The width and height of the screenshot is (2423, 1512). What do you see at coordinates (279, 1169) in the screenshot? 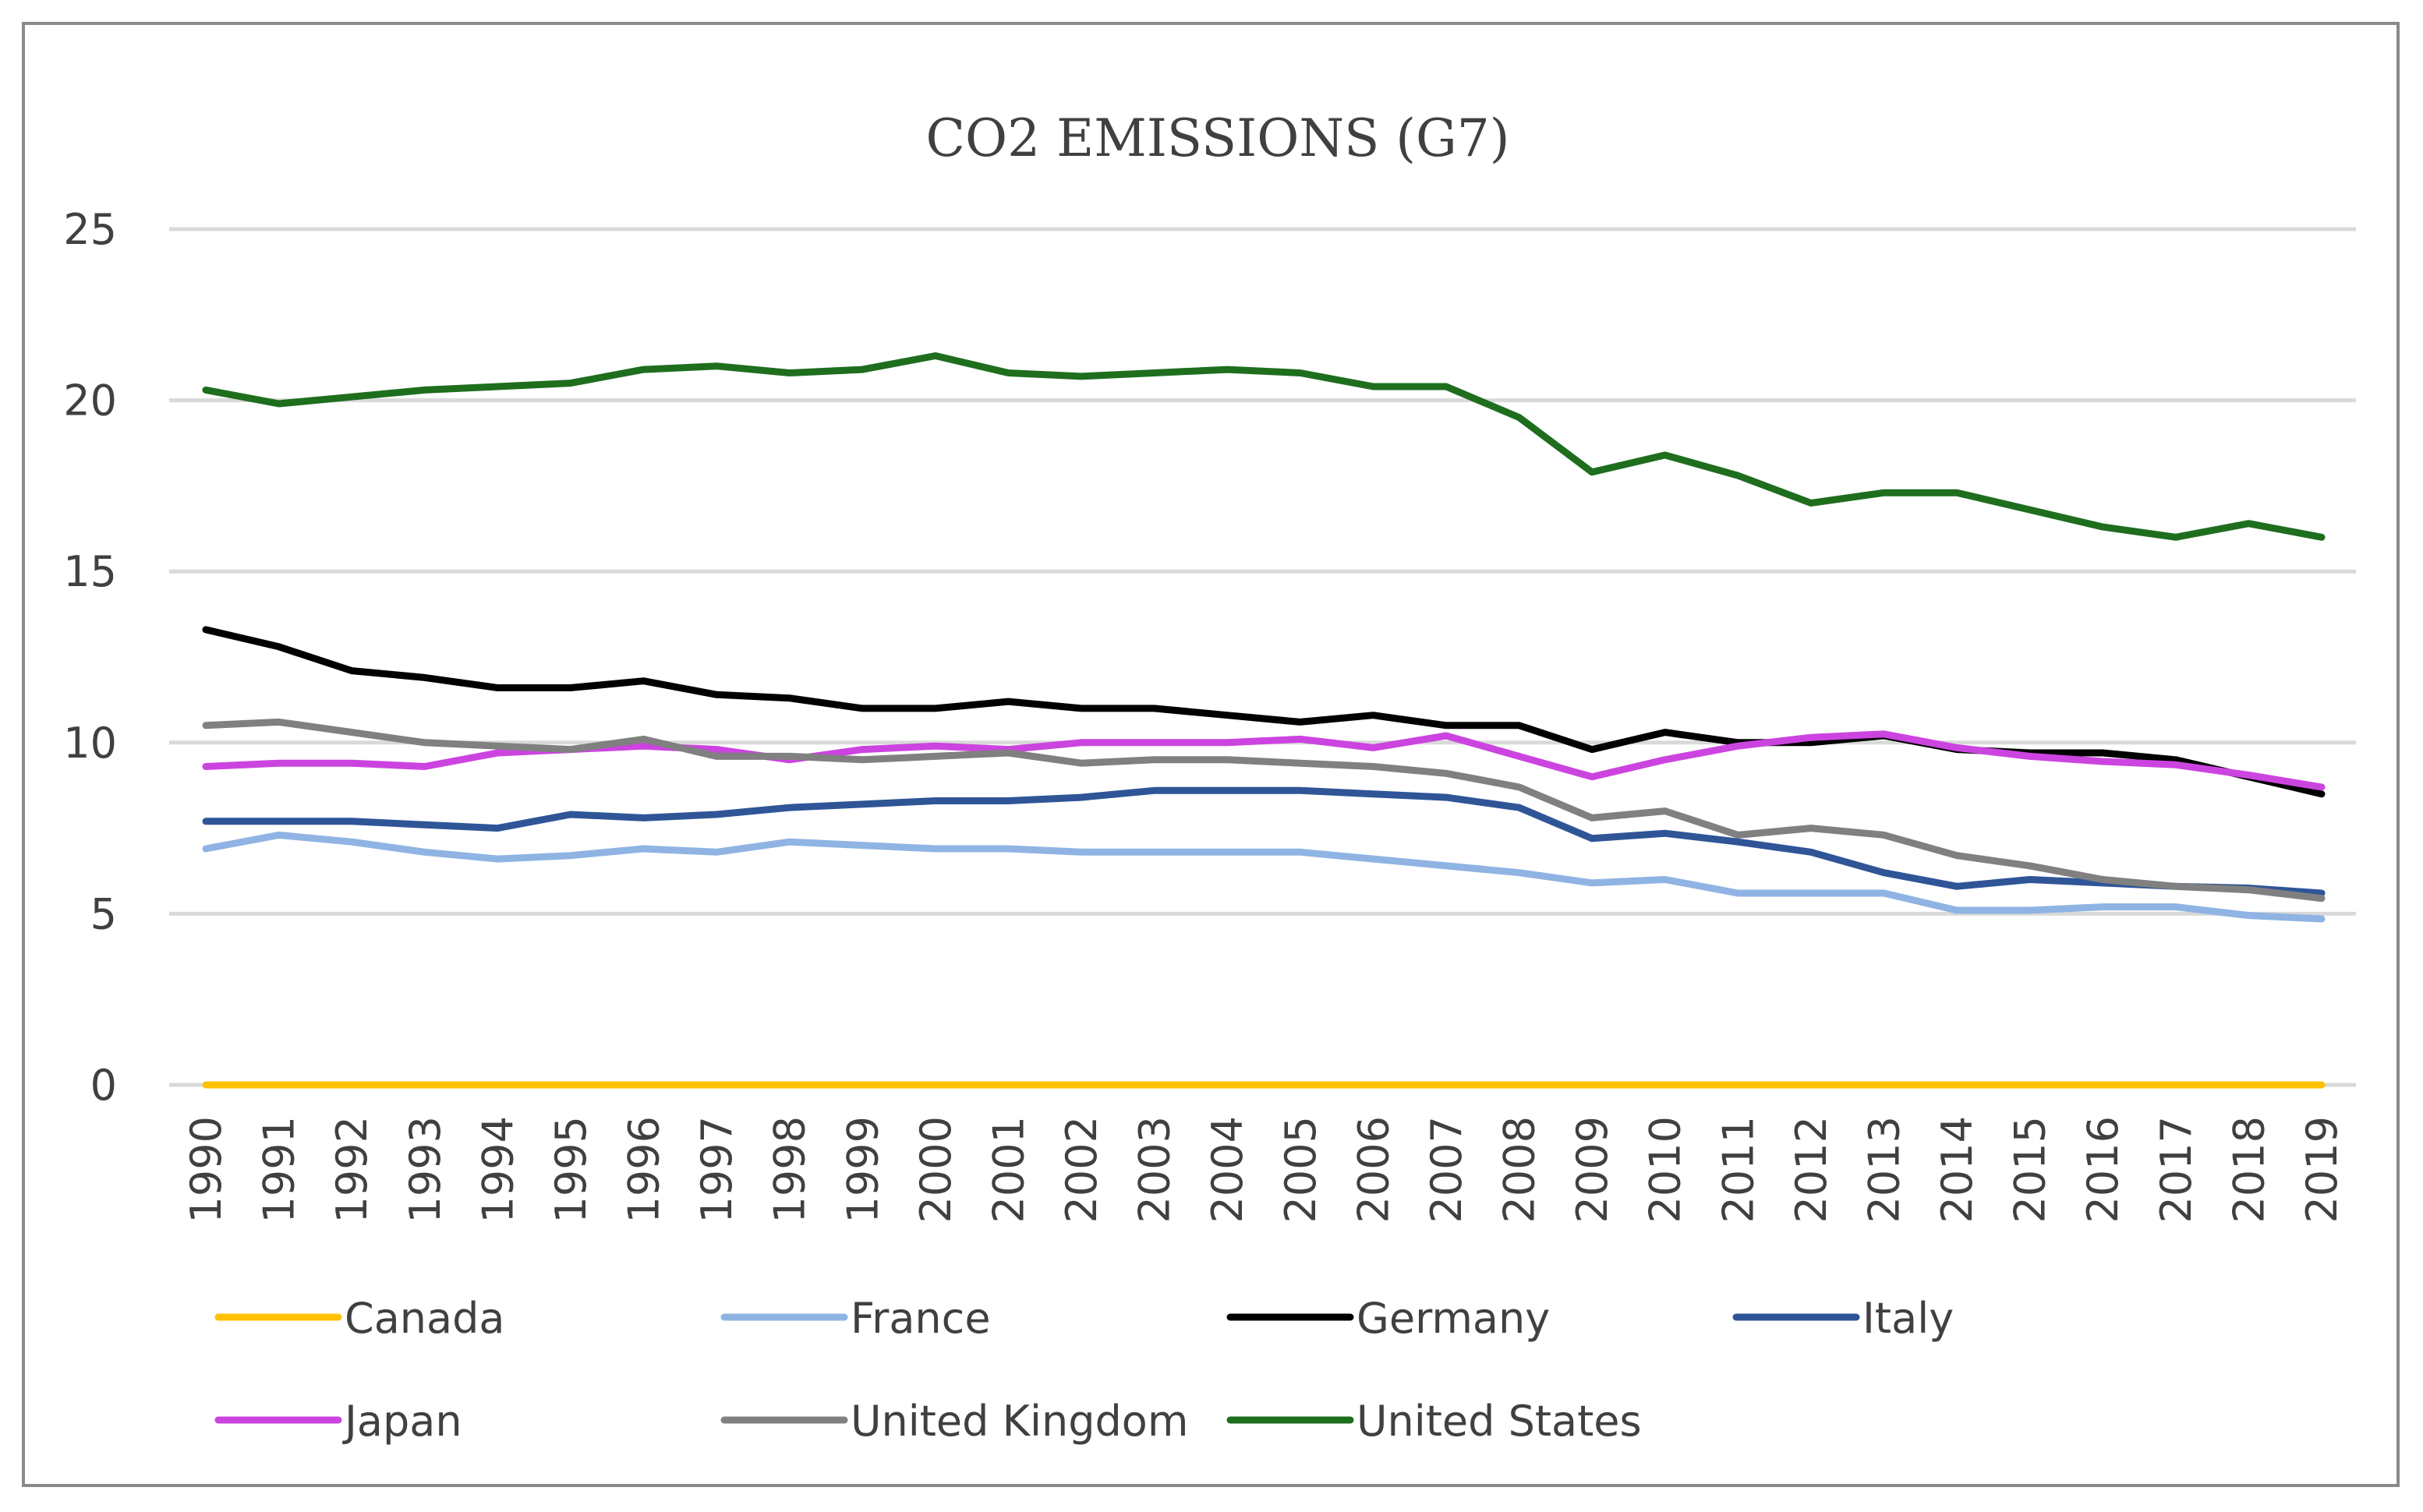
I see `x-tick-label: 1991` at bounding box center [279, 1169].